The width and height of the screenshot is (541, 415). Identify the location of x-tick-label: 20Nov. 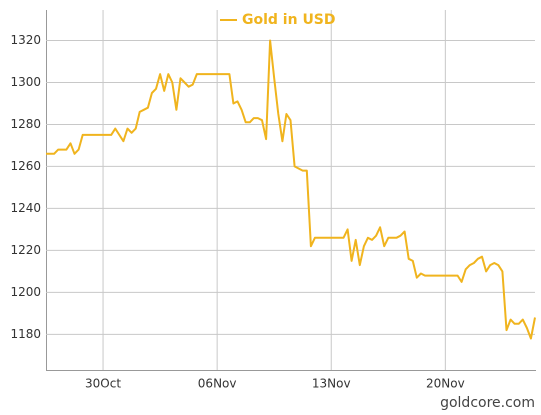
(445, 384).